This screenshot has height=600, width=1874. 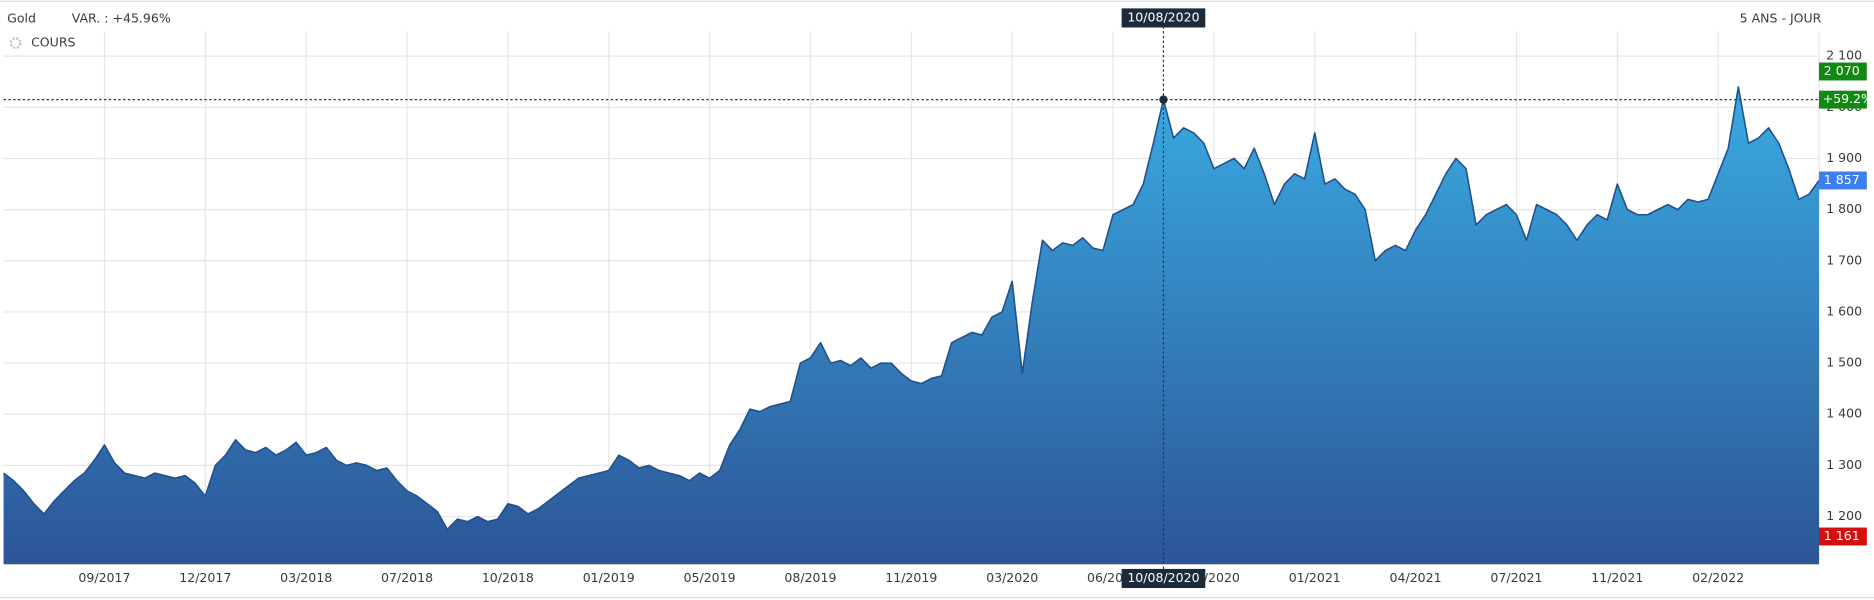 I want to click on crosshair-date-top: 10/08/2020, so click(x=1163, y=16).